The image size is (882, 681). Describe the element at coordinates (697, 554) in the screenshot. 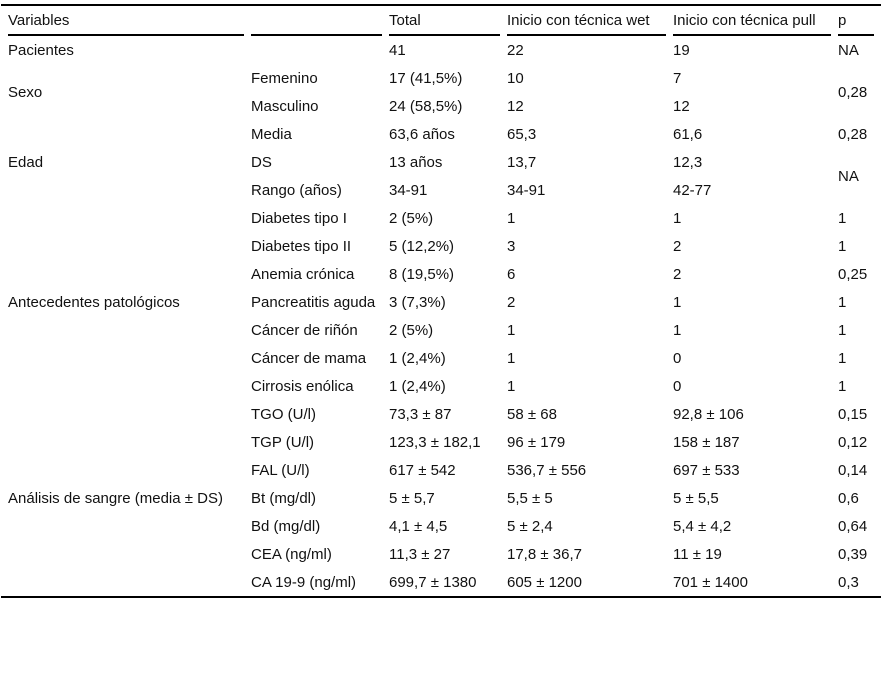

I see `tecnica-pull-value-cell: 11 ± 19` at that location.